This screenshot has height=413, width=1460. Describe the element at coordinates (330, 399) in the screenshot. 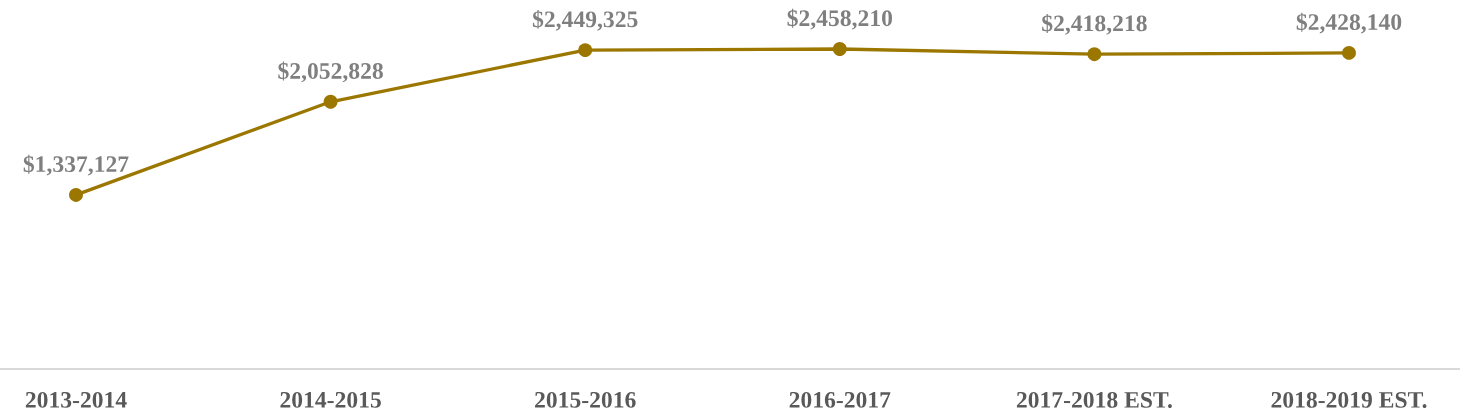

I see `x-tick-label: 2014-2015` at that location.